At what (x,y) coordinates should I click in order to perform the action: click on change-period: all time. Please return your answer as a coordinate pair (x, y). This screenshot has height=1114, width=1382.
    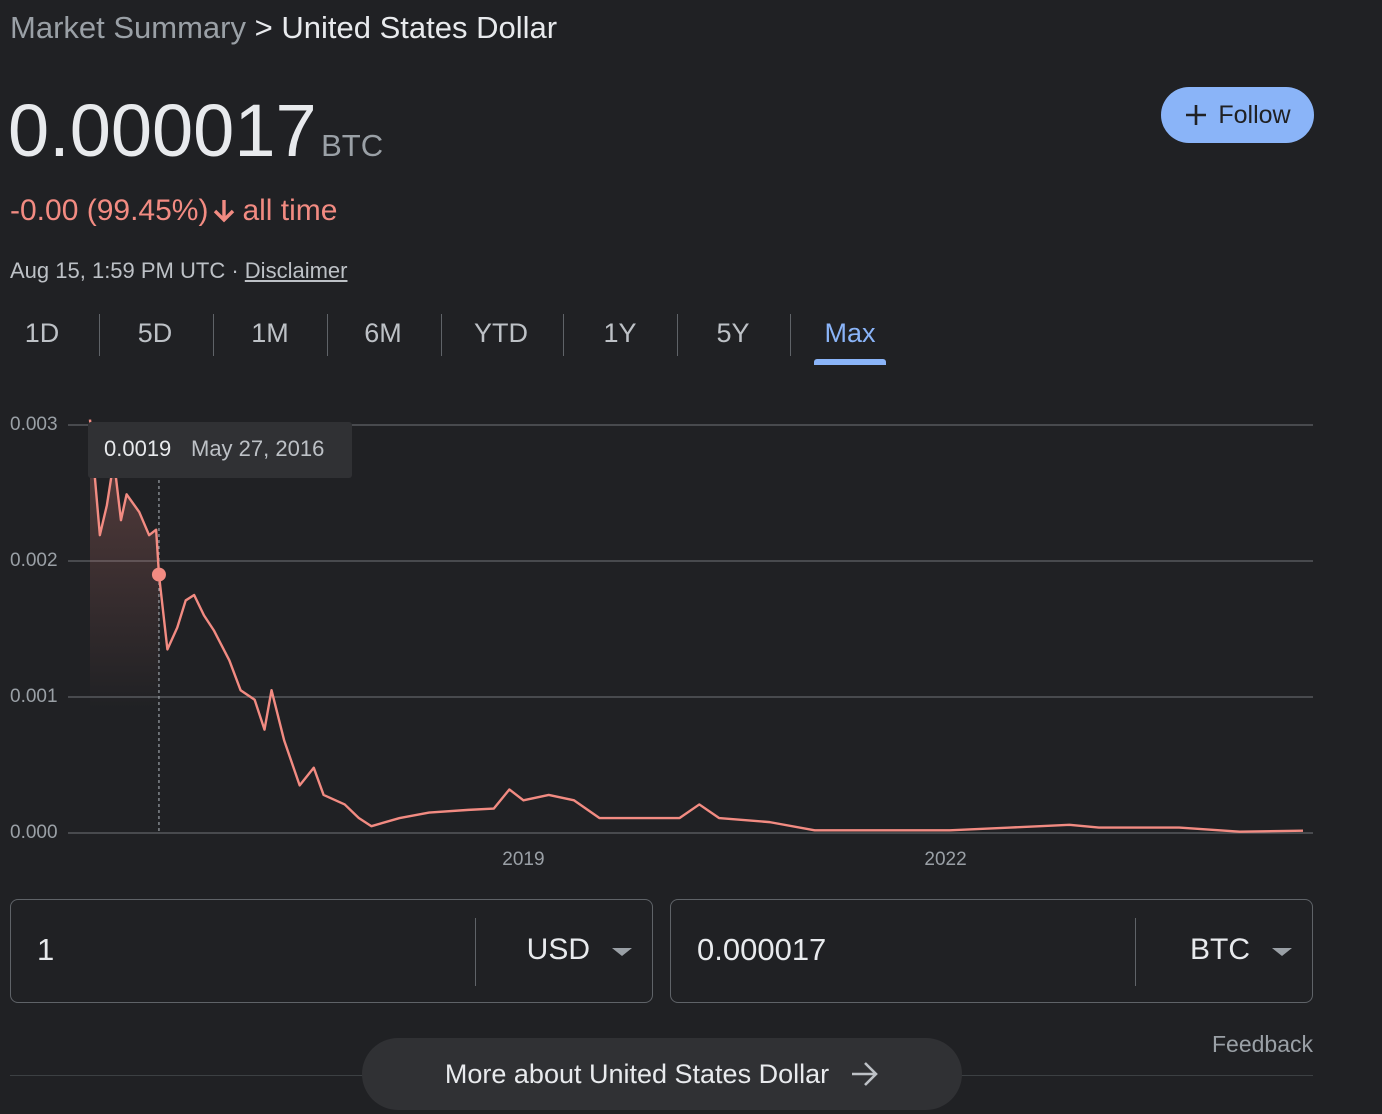
    Looking at the image, I should click on (290, 210).